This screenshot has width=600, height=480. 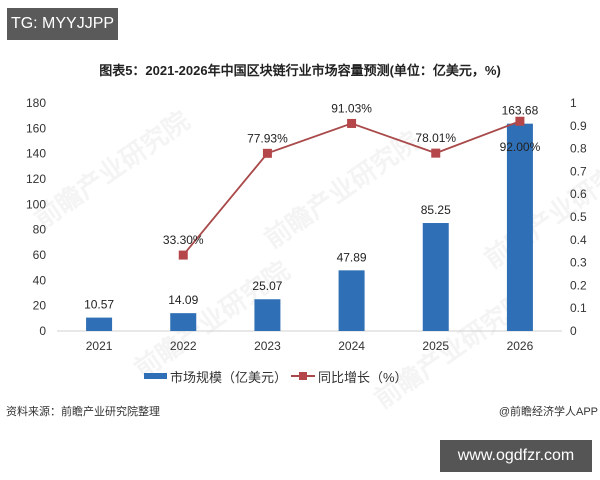 What do you see at coordinates (40, 230) in the screenshot?
I see `y-left-tick: 80` at bounding box center [40, 230].